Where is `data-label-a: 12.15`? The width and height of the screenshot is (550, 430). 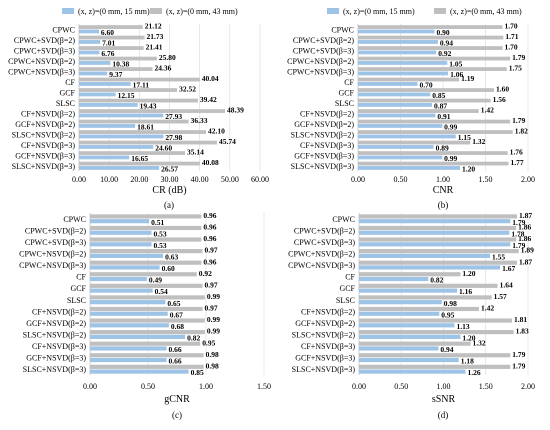
data-label-a: 12.15 is located at coordinates (126, 95).